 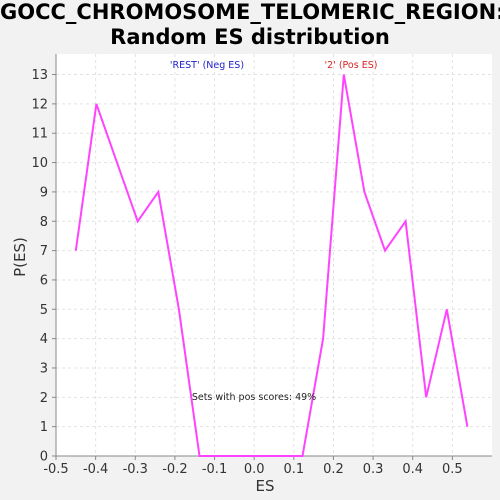 I want to click on y-tick-label: 10, so click(x=39, y=163).